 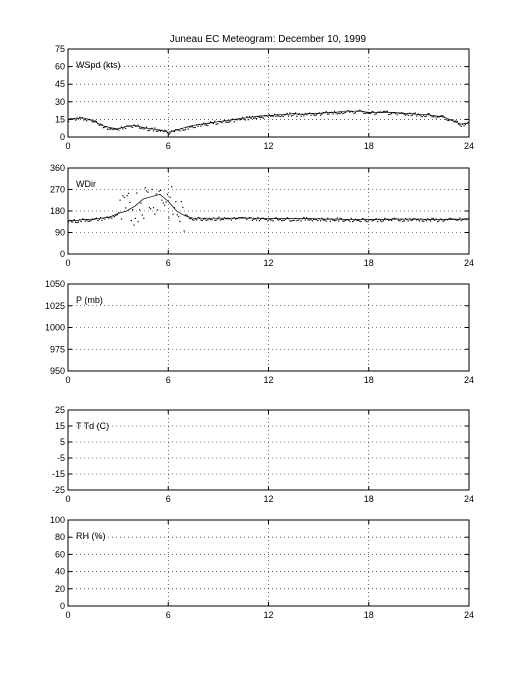 What do you see at coordinates (268, 122) in the screenshot?
I see `series-points` at bounding box center [268, 122].